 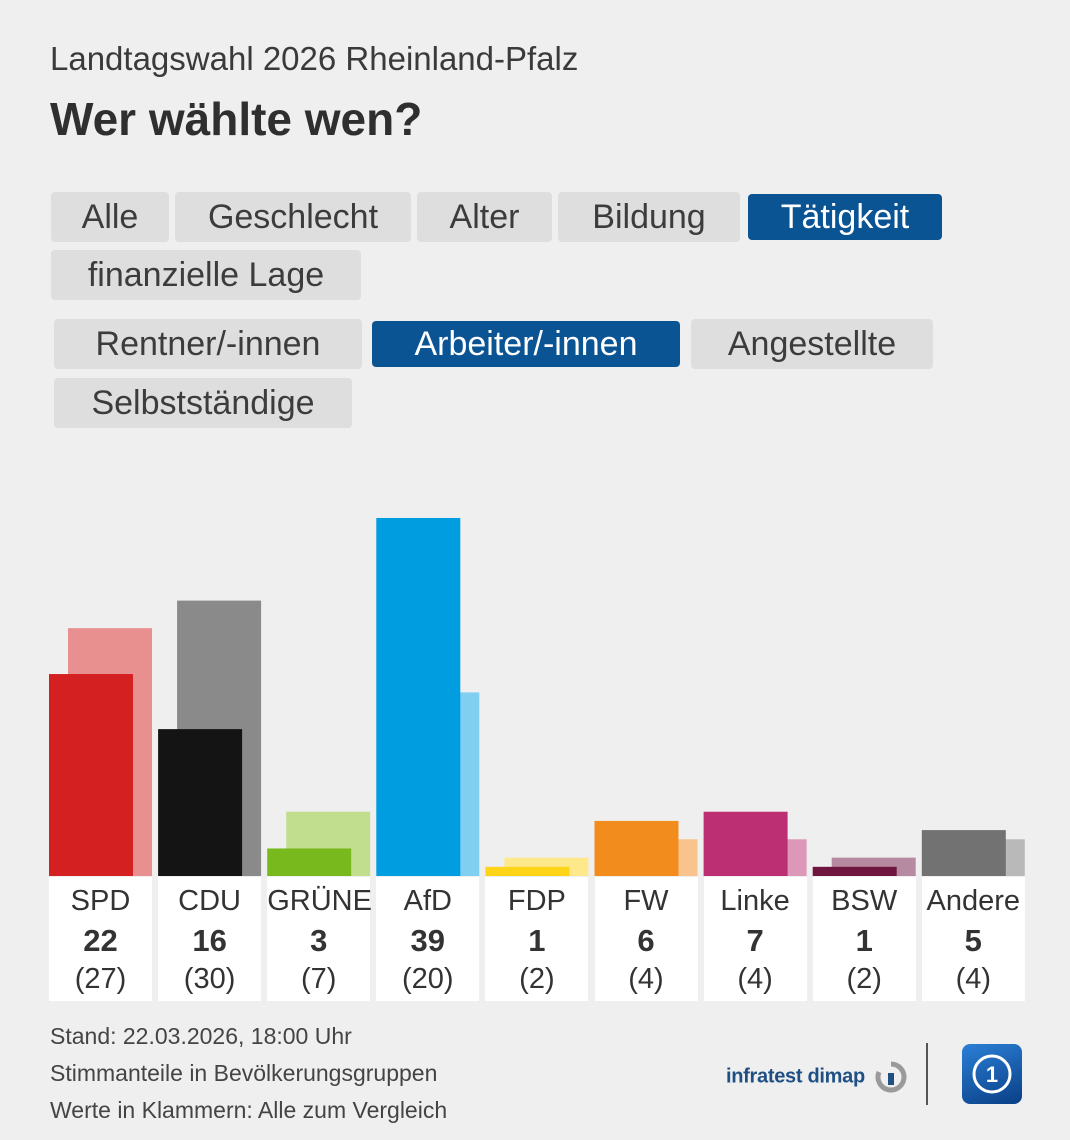 I want to click on party-value-gr-ne: 3, so click(x=319, y=940).